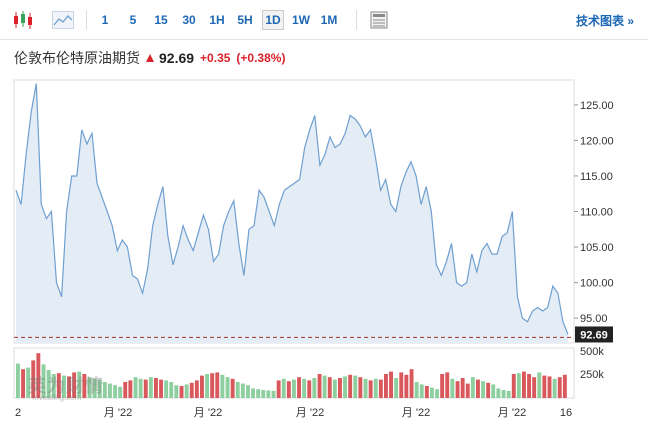 The width and height of the screenshot is (648, 448). What do you see at coordinates (245, 20) in the screenshot?
I see `timeframe-5h: 5H` at bounding box center [245, 20].